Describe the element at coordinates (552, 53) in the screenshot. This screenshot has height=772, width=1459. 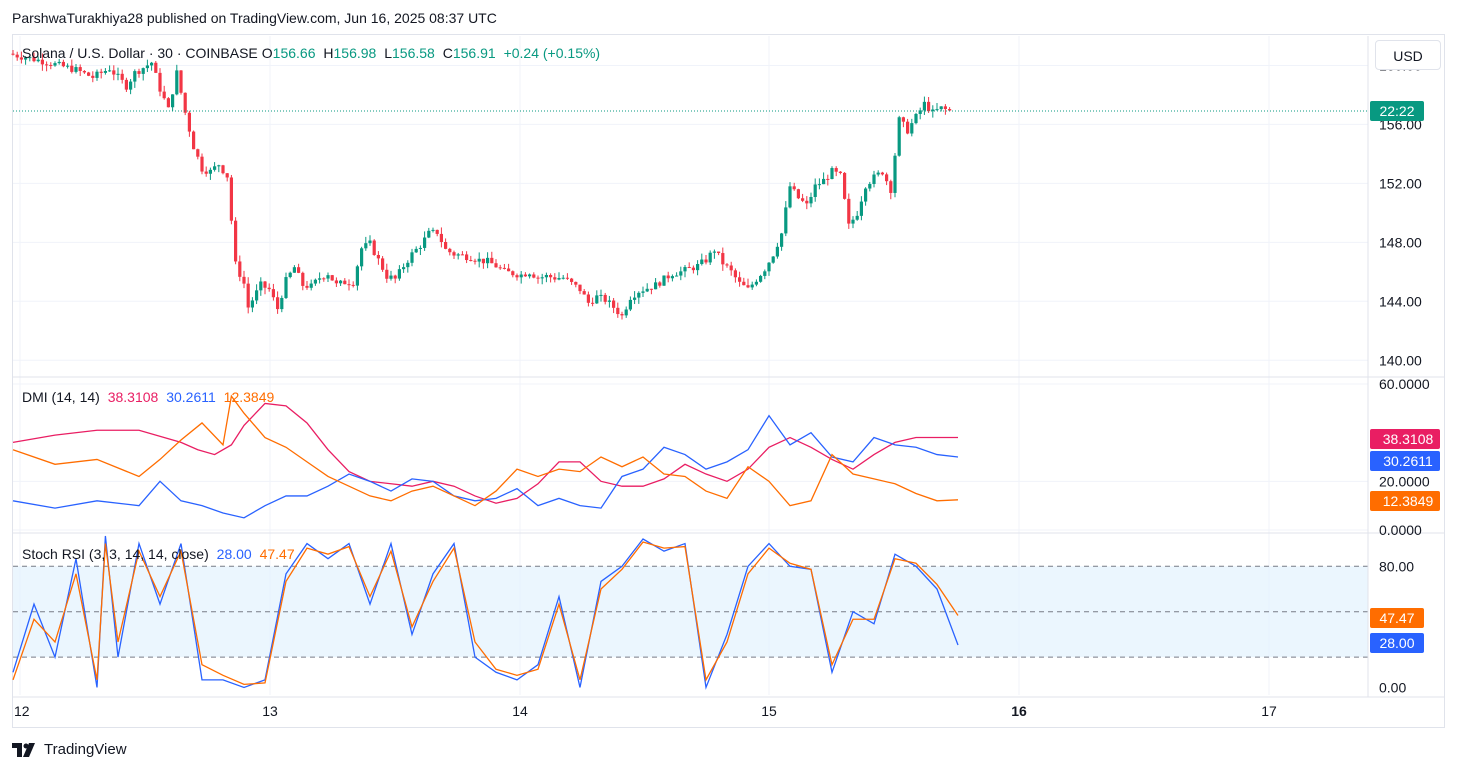
I see `change-value: +0.24 (+0.15%)` at that location.